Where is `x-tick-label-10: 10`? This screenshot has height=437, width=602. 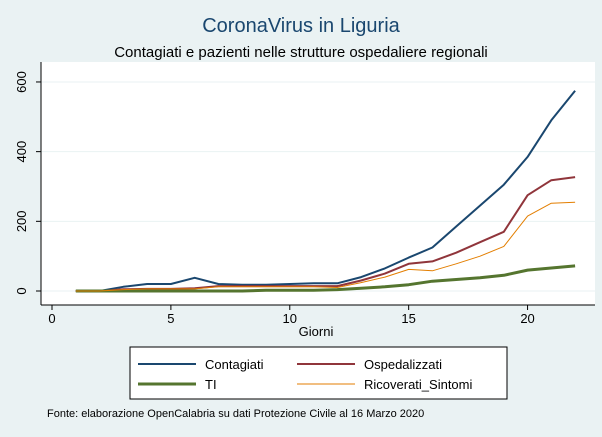 x-tick-label-10: 10 is located at coordinates (290, 318).